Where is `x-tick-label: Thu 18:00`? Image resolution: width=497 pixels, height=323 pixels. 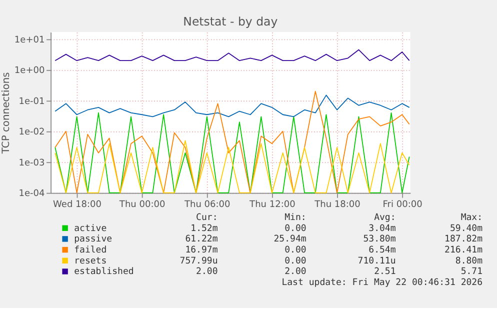
x-tick-label: Thu 18:00 is located at coordinates (337, 205).